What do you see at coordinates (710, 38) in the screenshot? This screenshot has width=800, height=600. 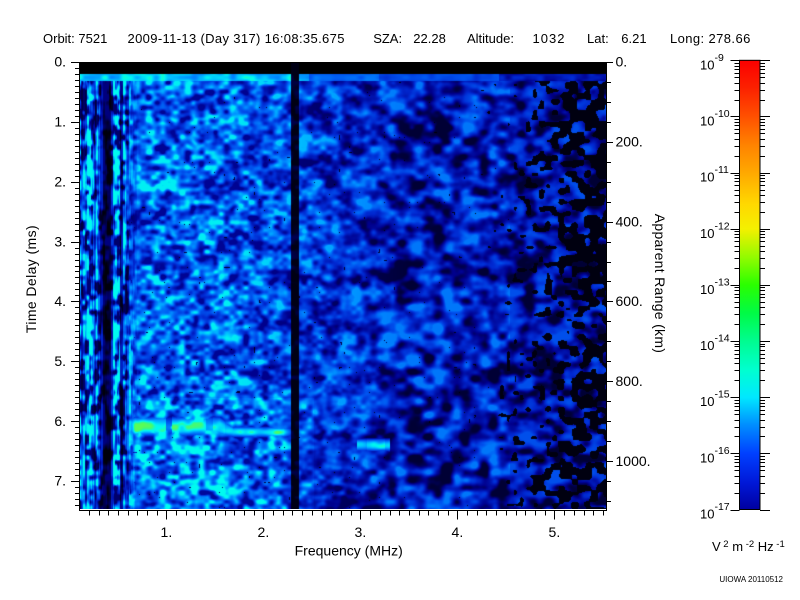 I see `svg-text: Long: 278.66` at bounding box center [710, 38].